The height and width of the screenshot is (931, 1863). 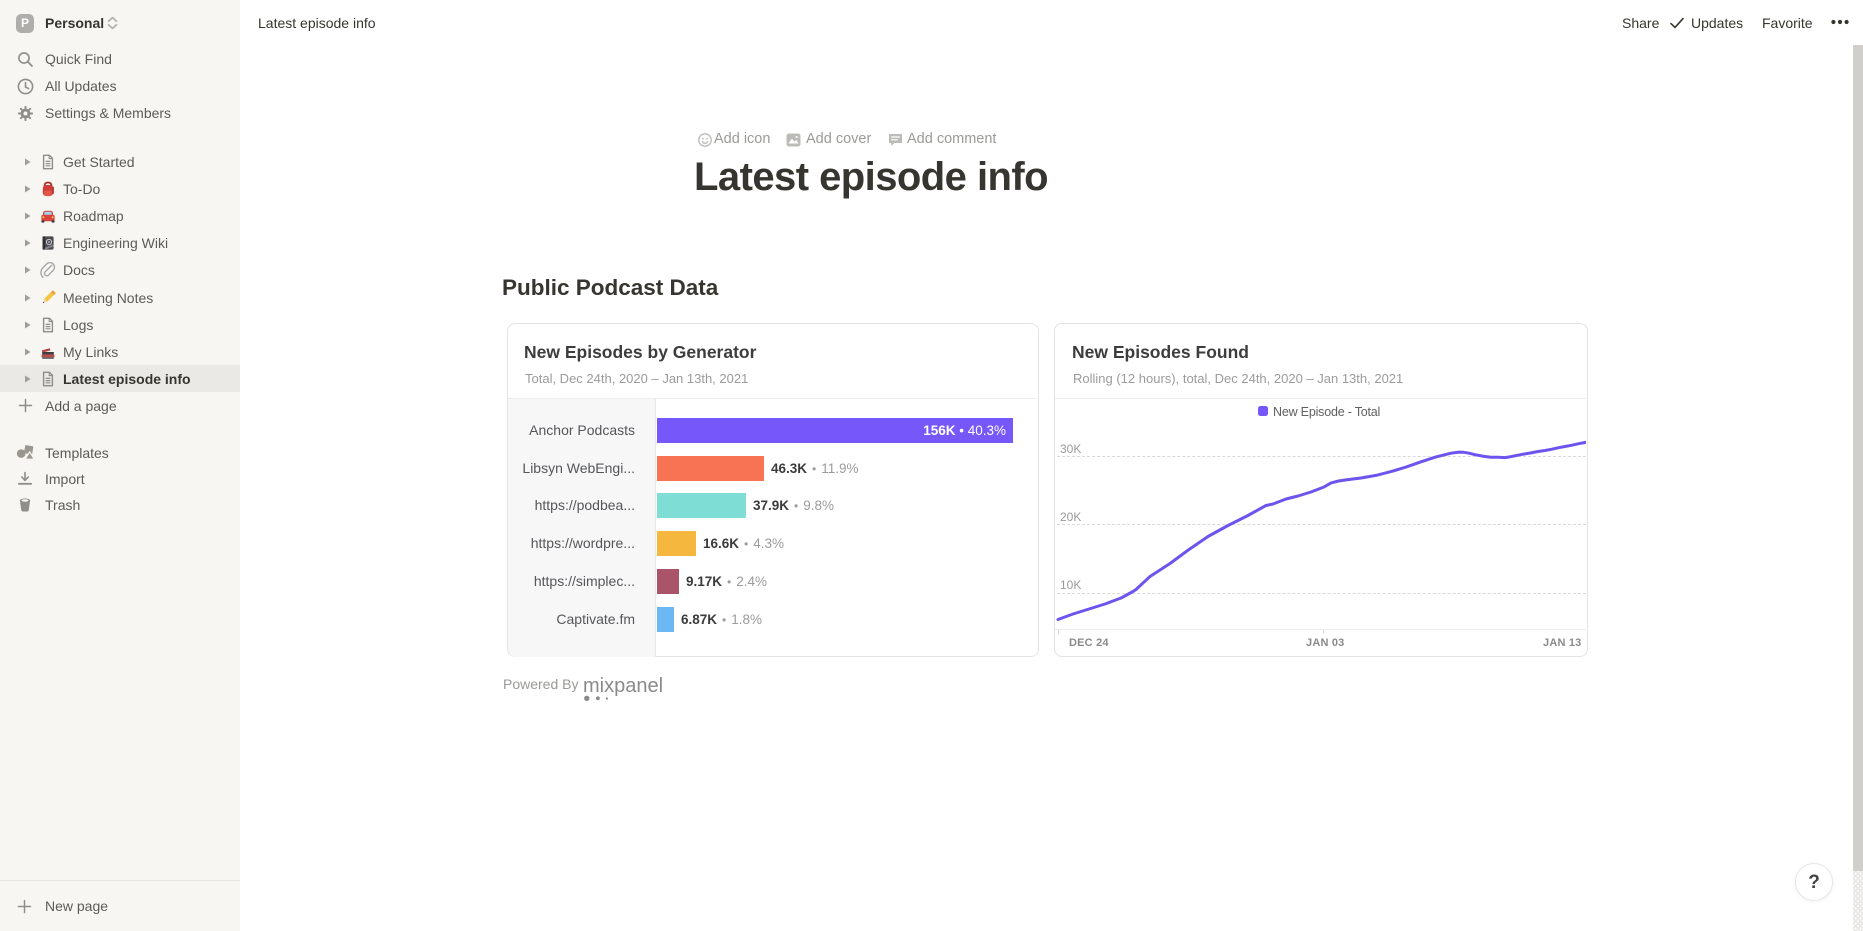 I want to click on svg-text: mixpanel, so click(x=623, y=686).